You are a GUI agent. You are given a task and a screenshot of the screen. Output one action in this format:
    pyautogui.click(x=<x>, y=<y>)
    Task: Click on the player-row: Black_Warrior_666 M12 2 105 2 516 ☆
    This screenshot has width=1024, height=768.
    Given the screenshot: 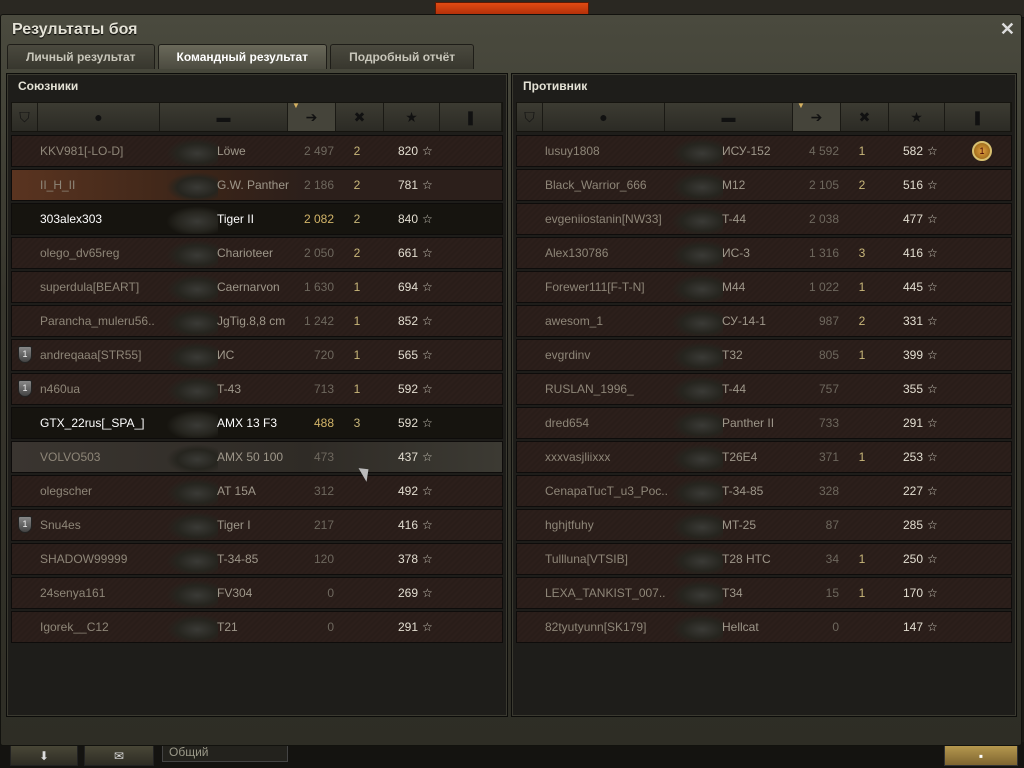 What is the action you would take?
    pyautogui.click(x=764, y=185)
    